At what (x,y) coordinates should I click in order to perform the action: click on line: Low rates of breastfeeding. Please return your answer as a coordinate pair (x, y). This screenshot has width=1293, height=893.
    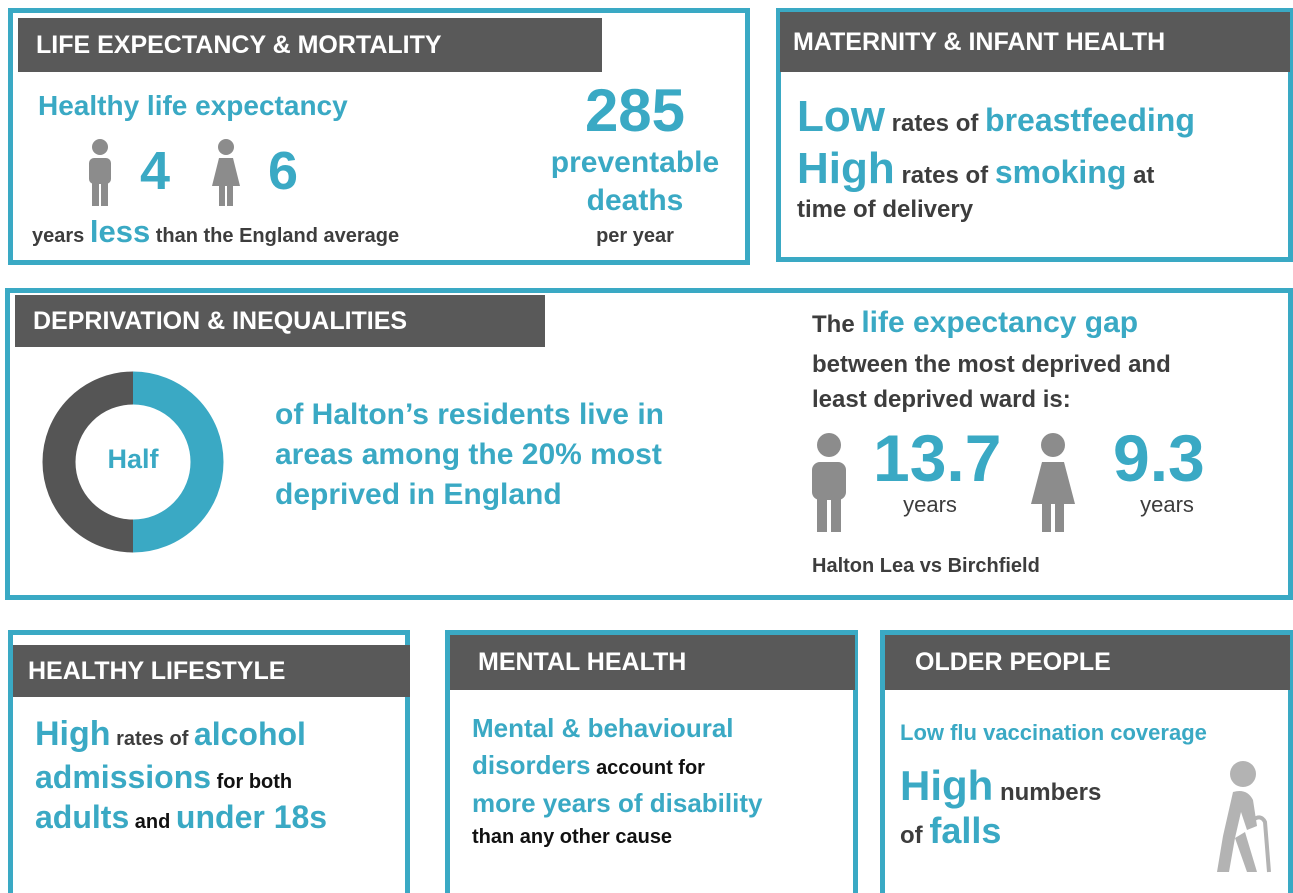
    Looking at the image, I should click on (996, 117).